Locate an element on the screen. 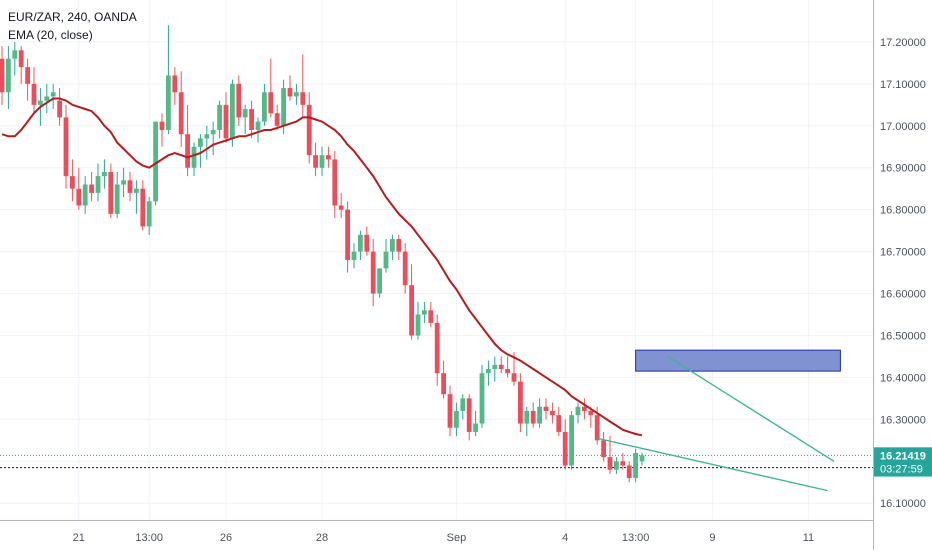 The image size is (932, 555). trendline is located at coordinates (751, 408).